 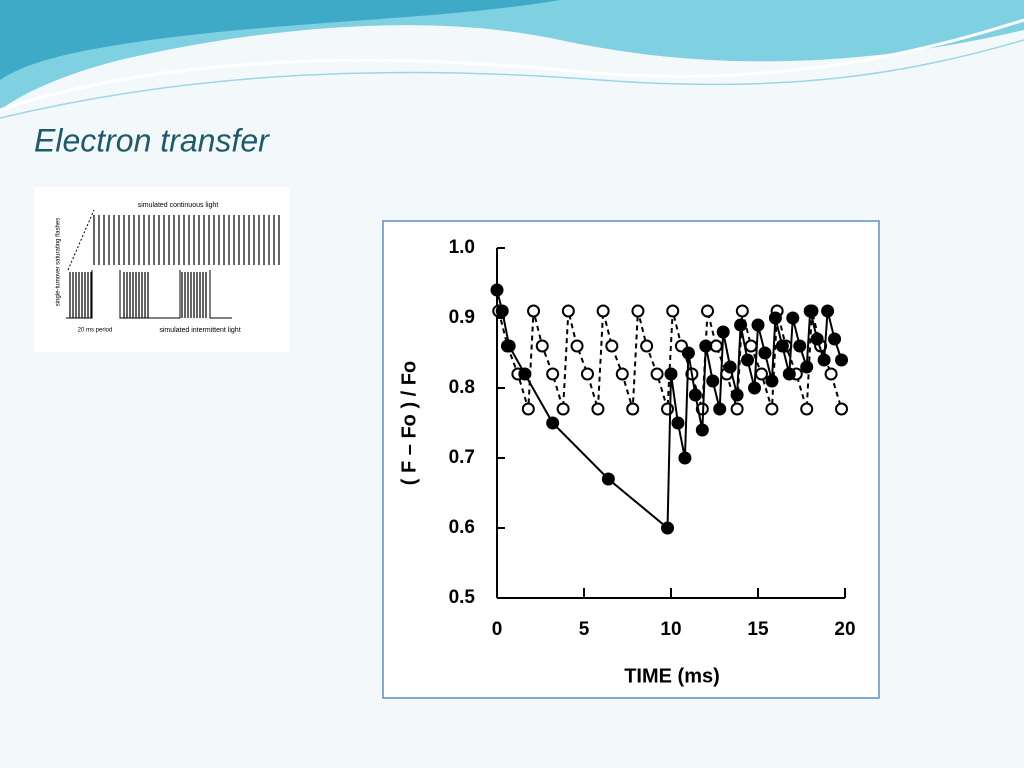 I want to click on x-tick-label: 10, so click(x=670, y=629).